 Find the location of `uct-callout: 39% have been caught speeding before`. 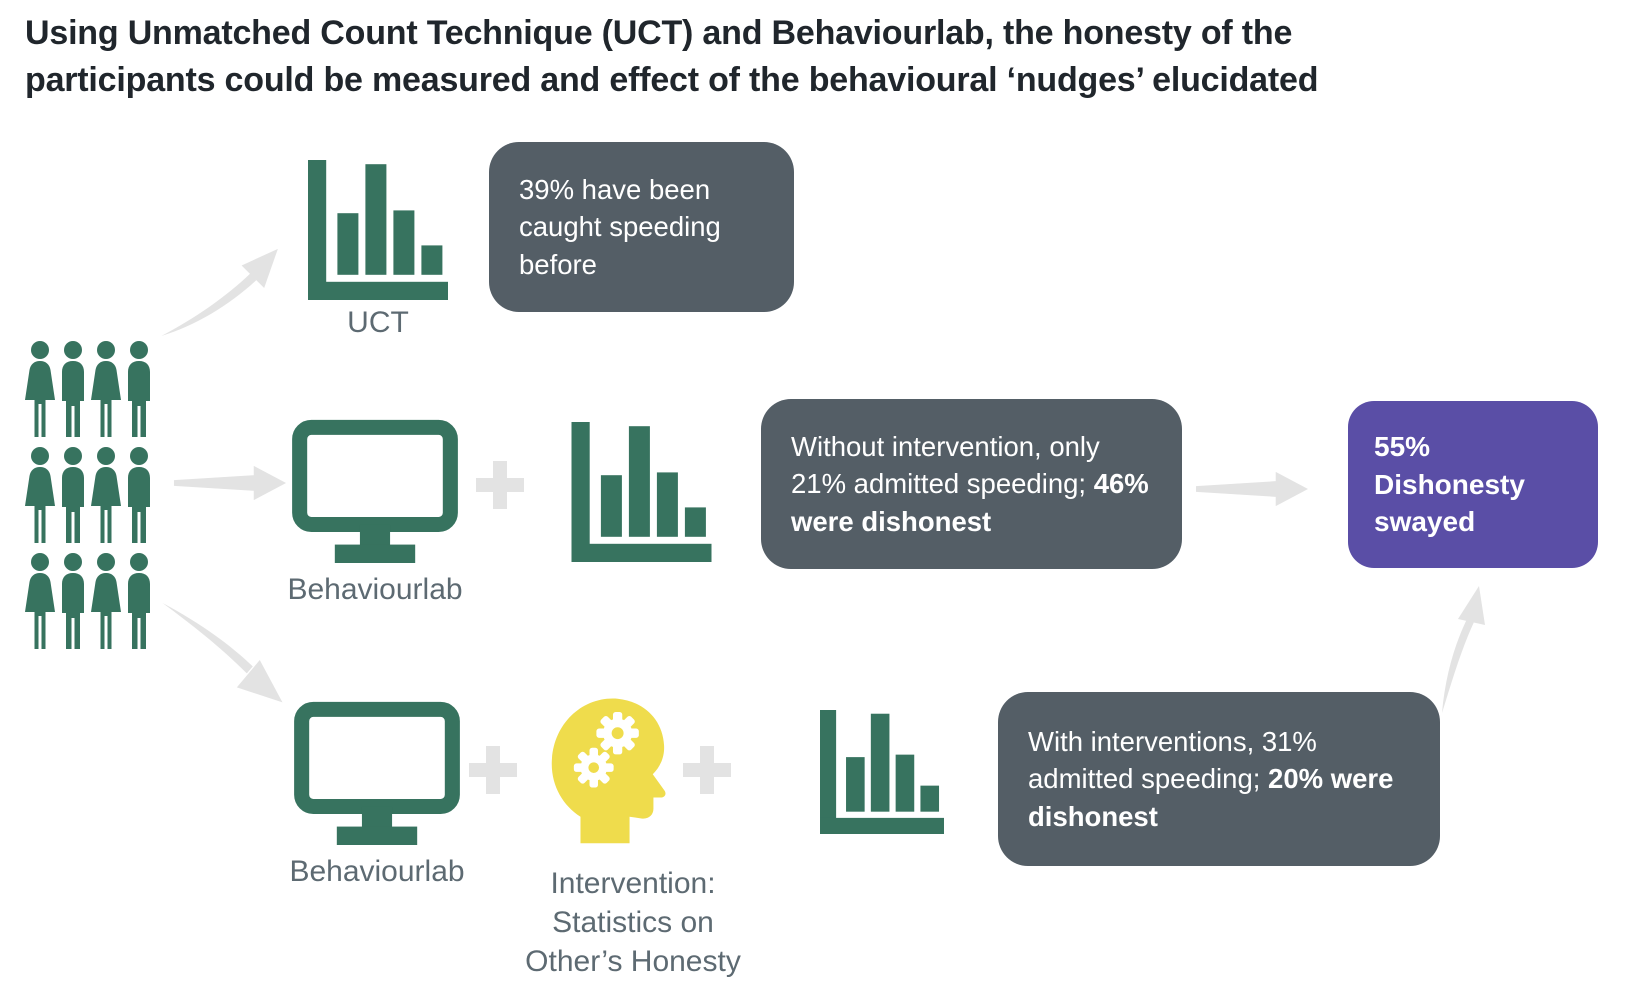

uct-callout: 39% have been caught speeding before is located at coordinates (641, 227).